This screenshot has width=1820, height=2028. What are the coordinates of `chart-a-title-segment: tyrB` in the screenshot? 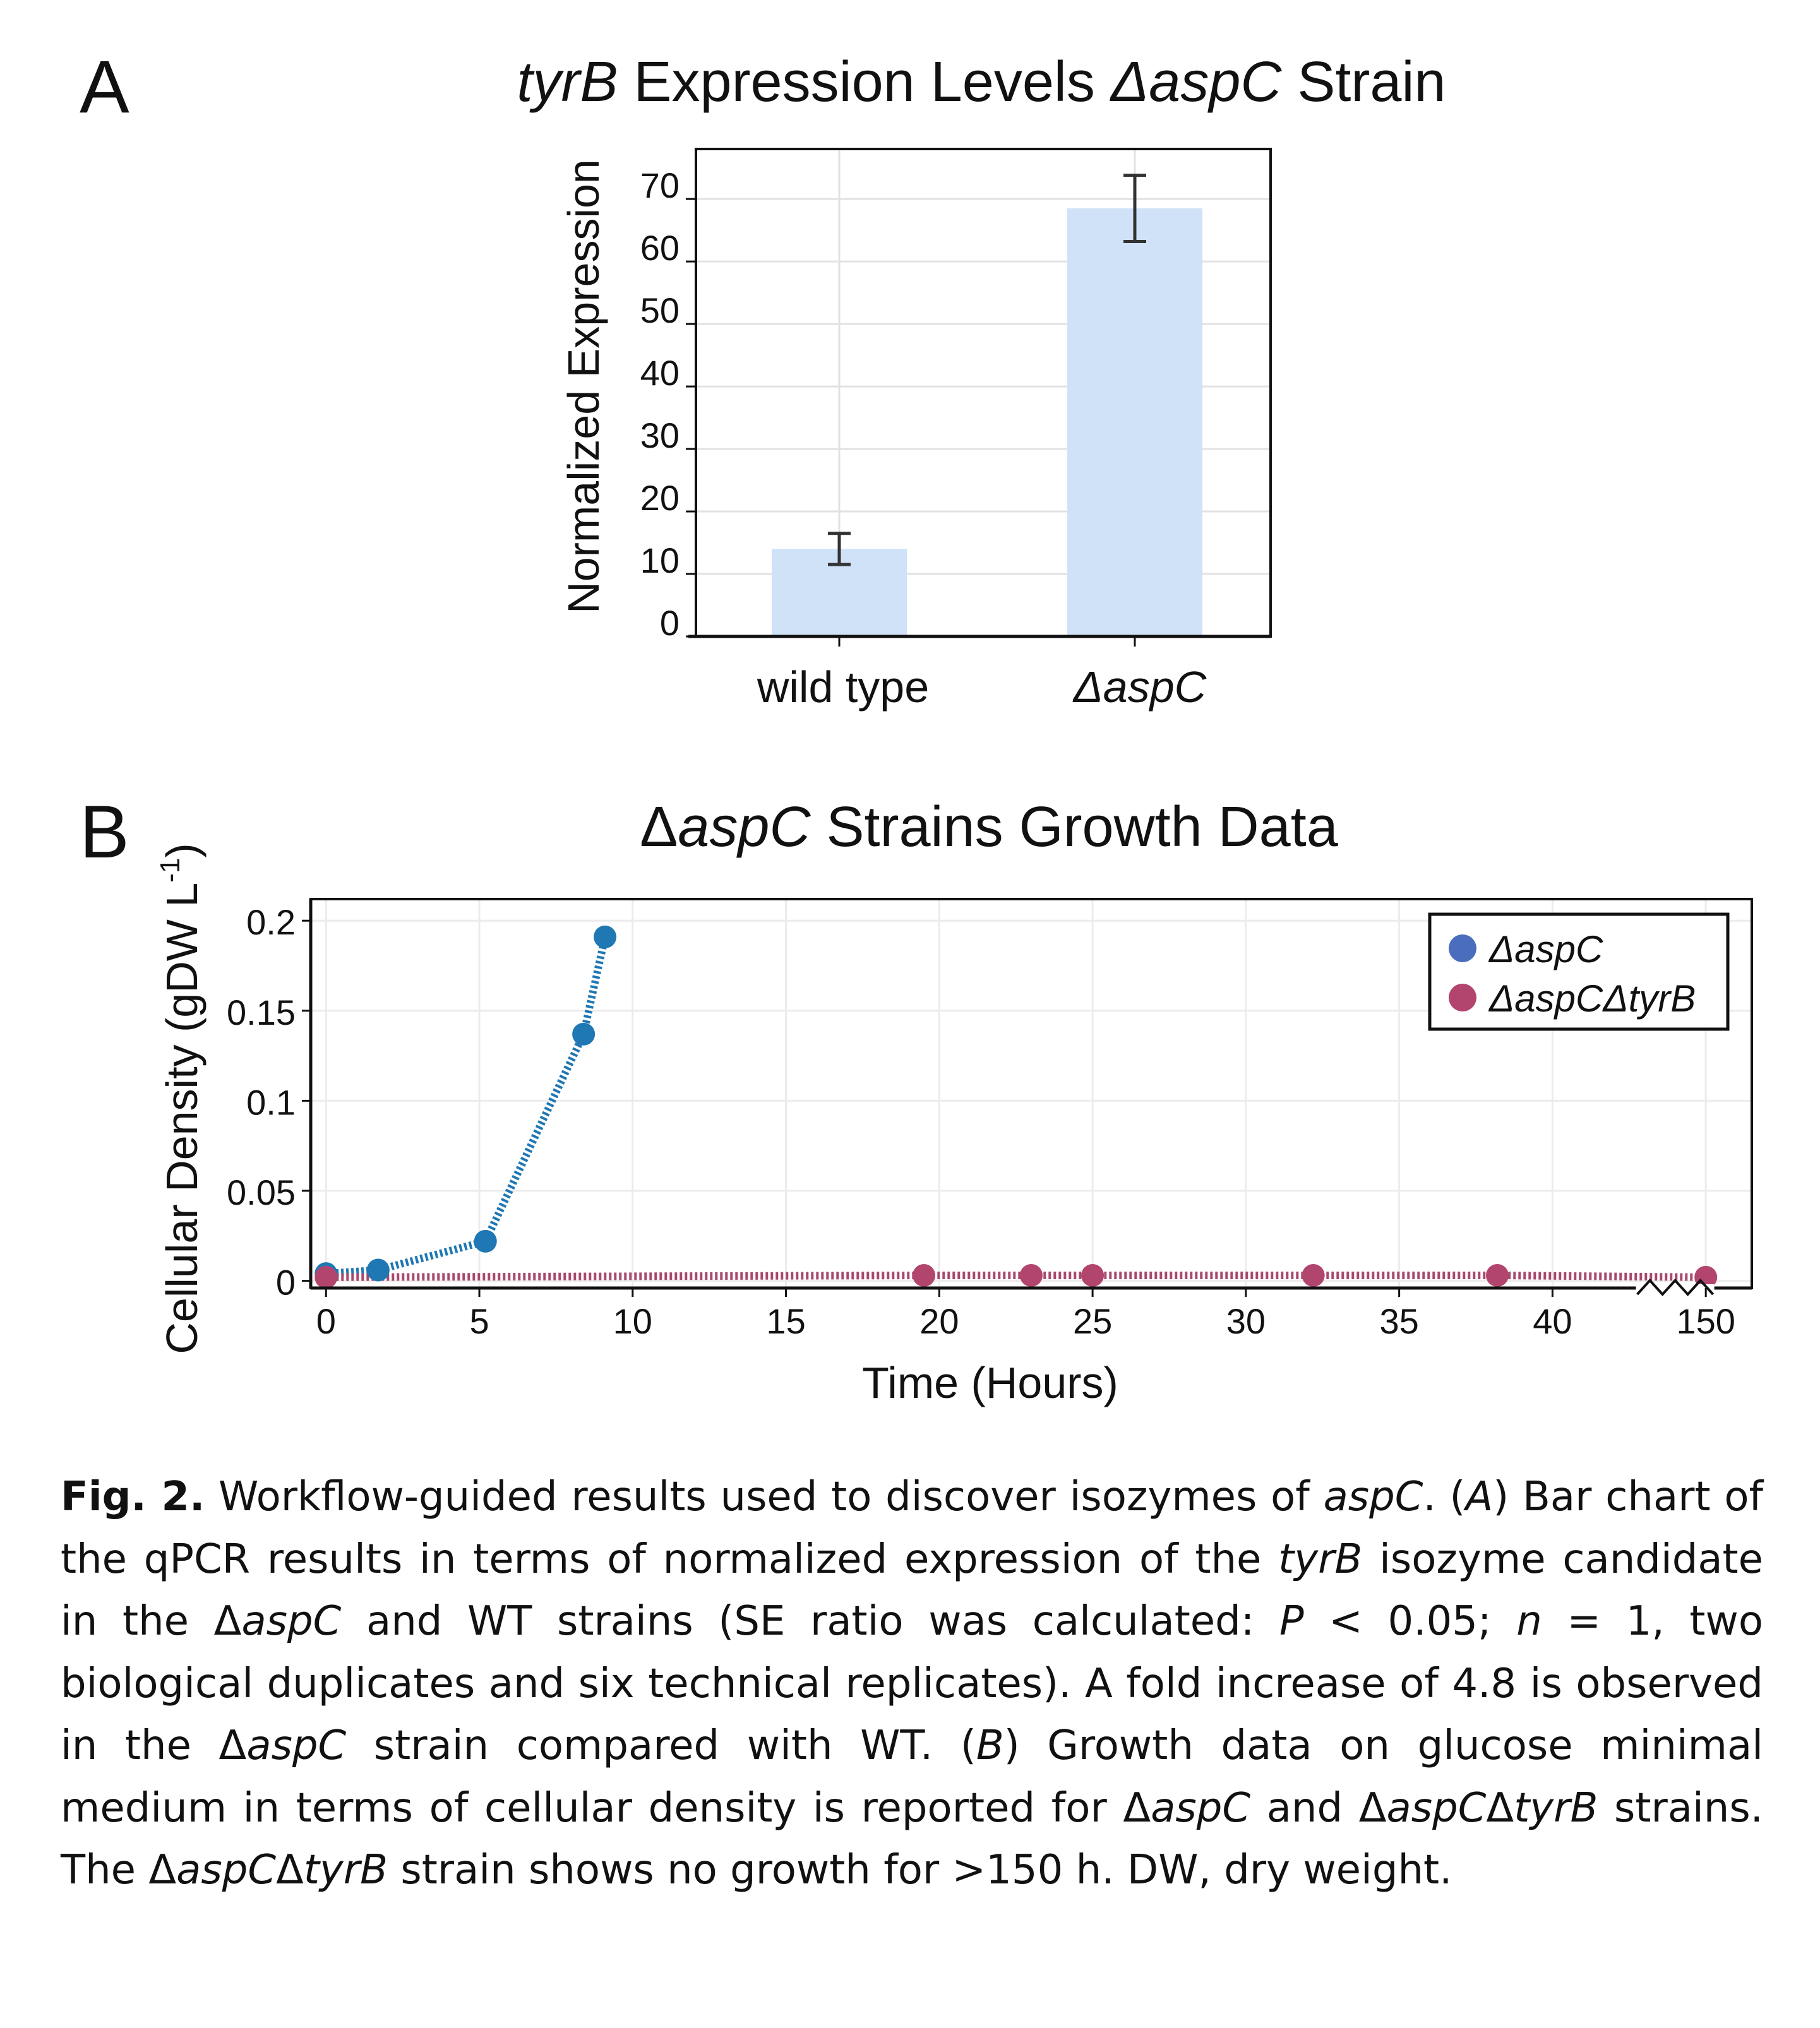 It's located at (567, 82).